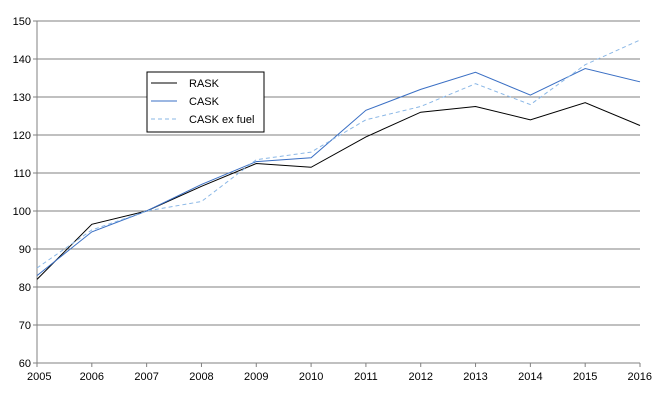 The image size is (657, 401). Describe the element at coordinates (475, 377) in the screenshot. I see `x-tick-label: 2013` at that location.